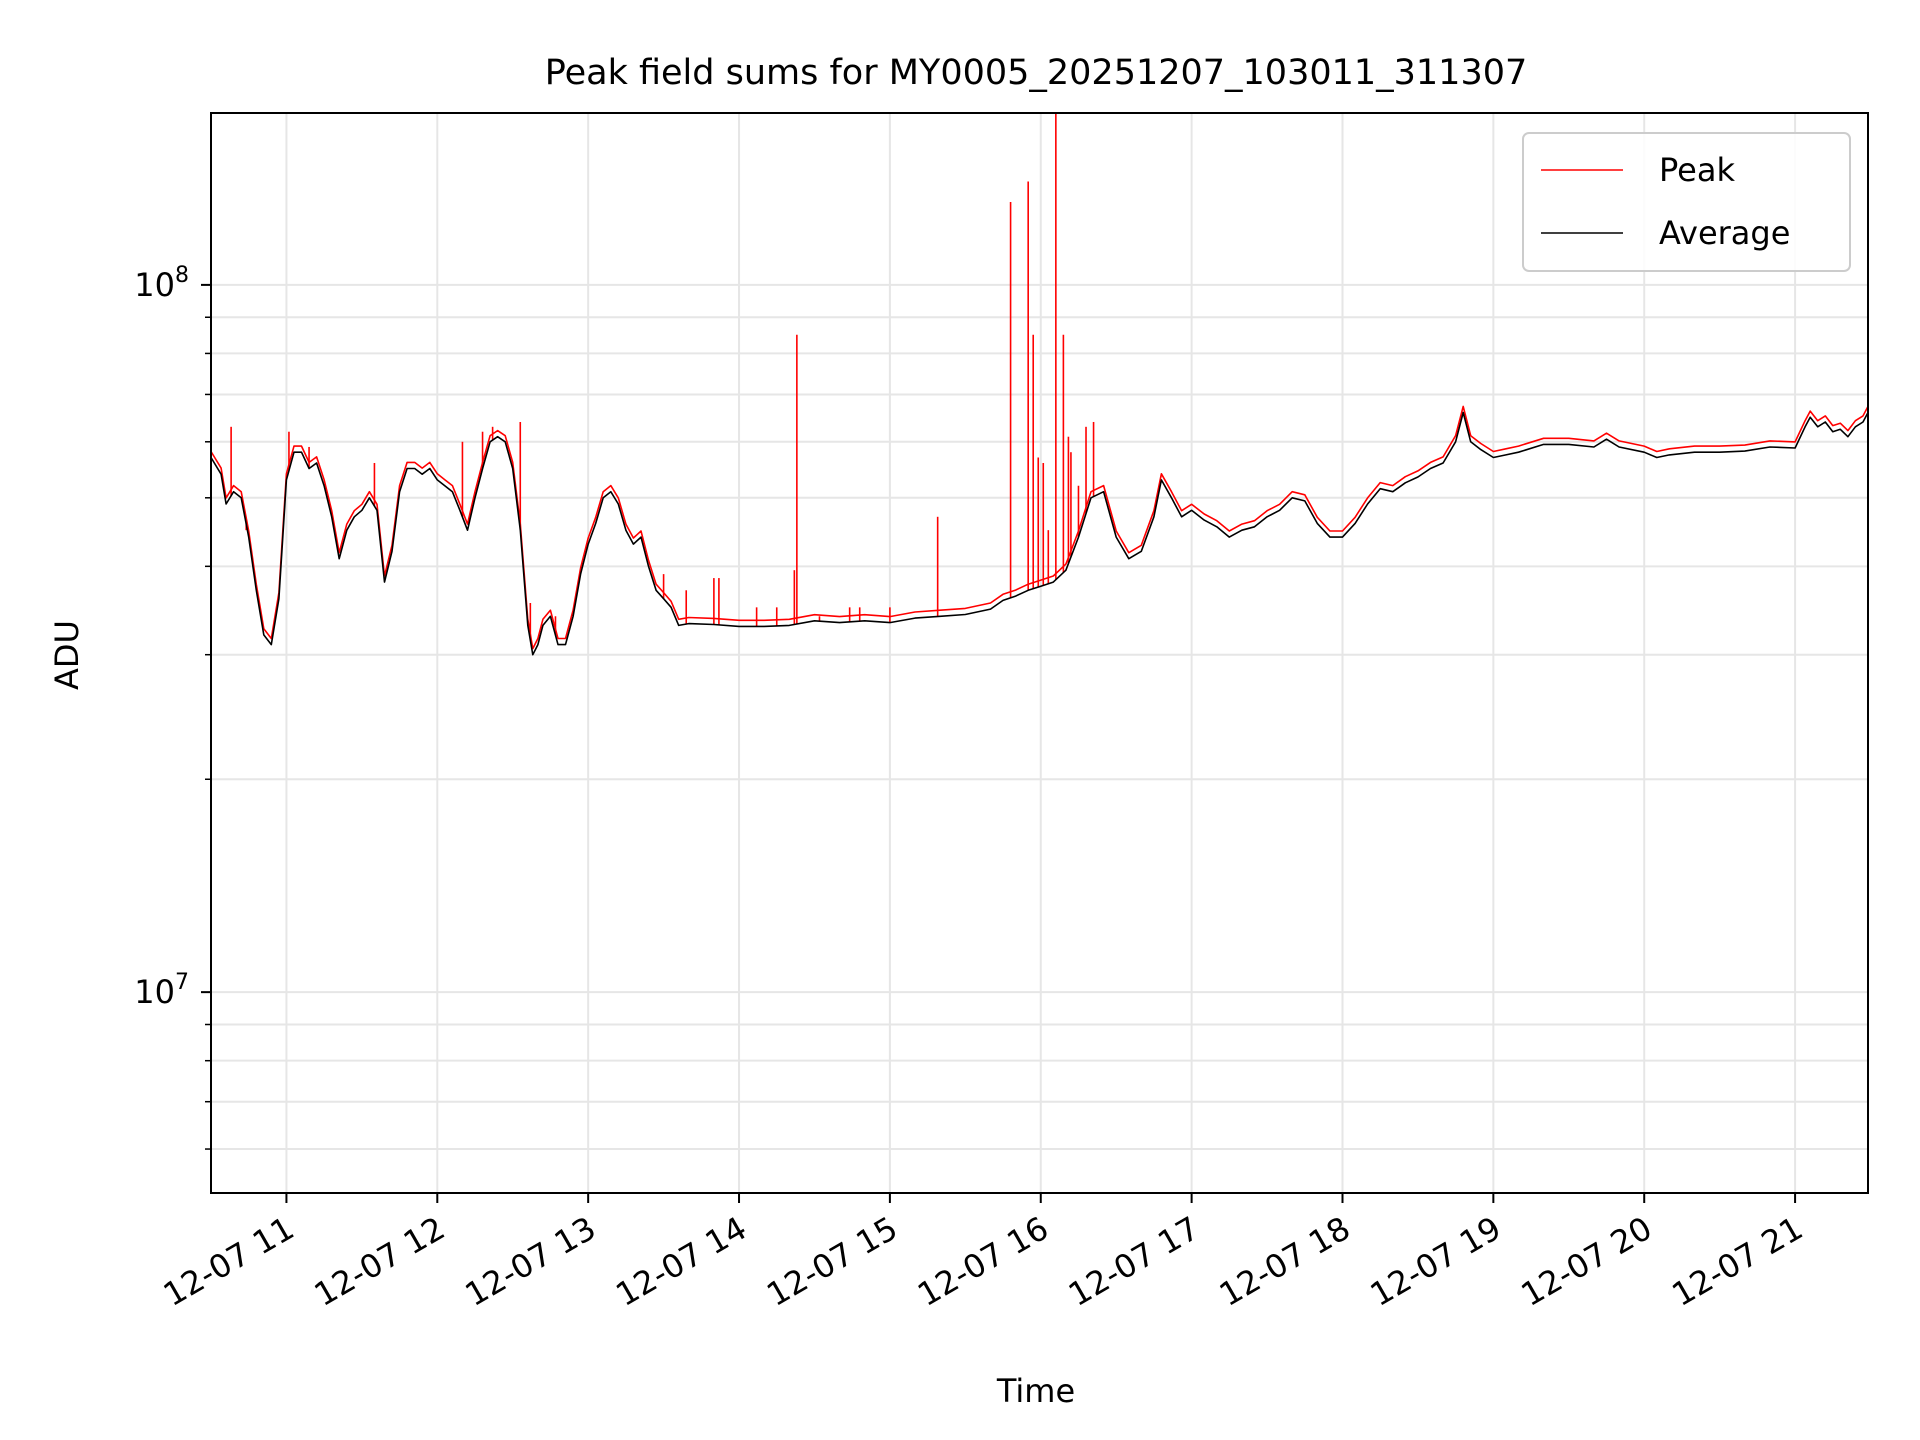 This screenshot has height=1440, width=1920. Describe the element at coordinates (1035, 1391) in the screenshot. I see `x-axis-label: Time` at that location.